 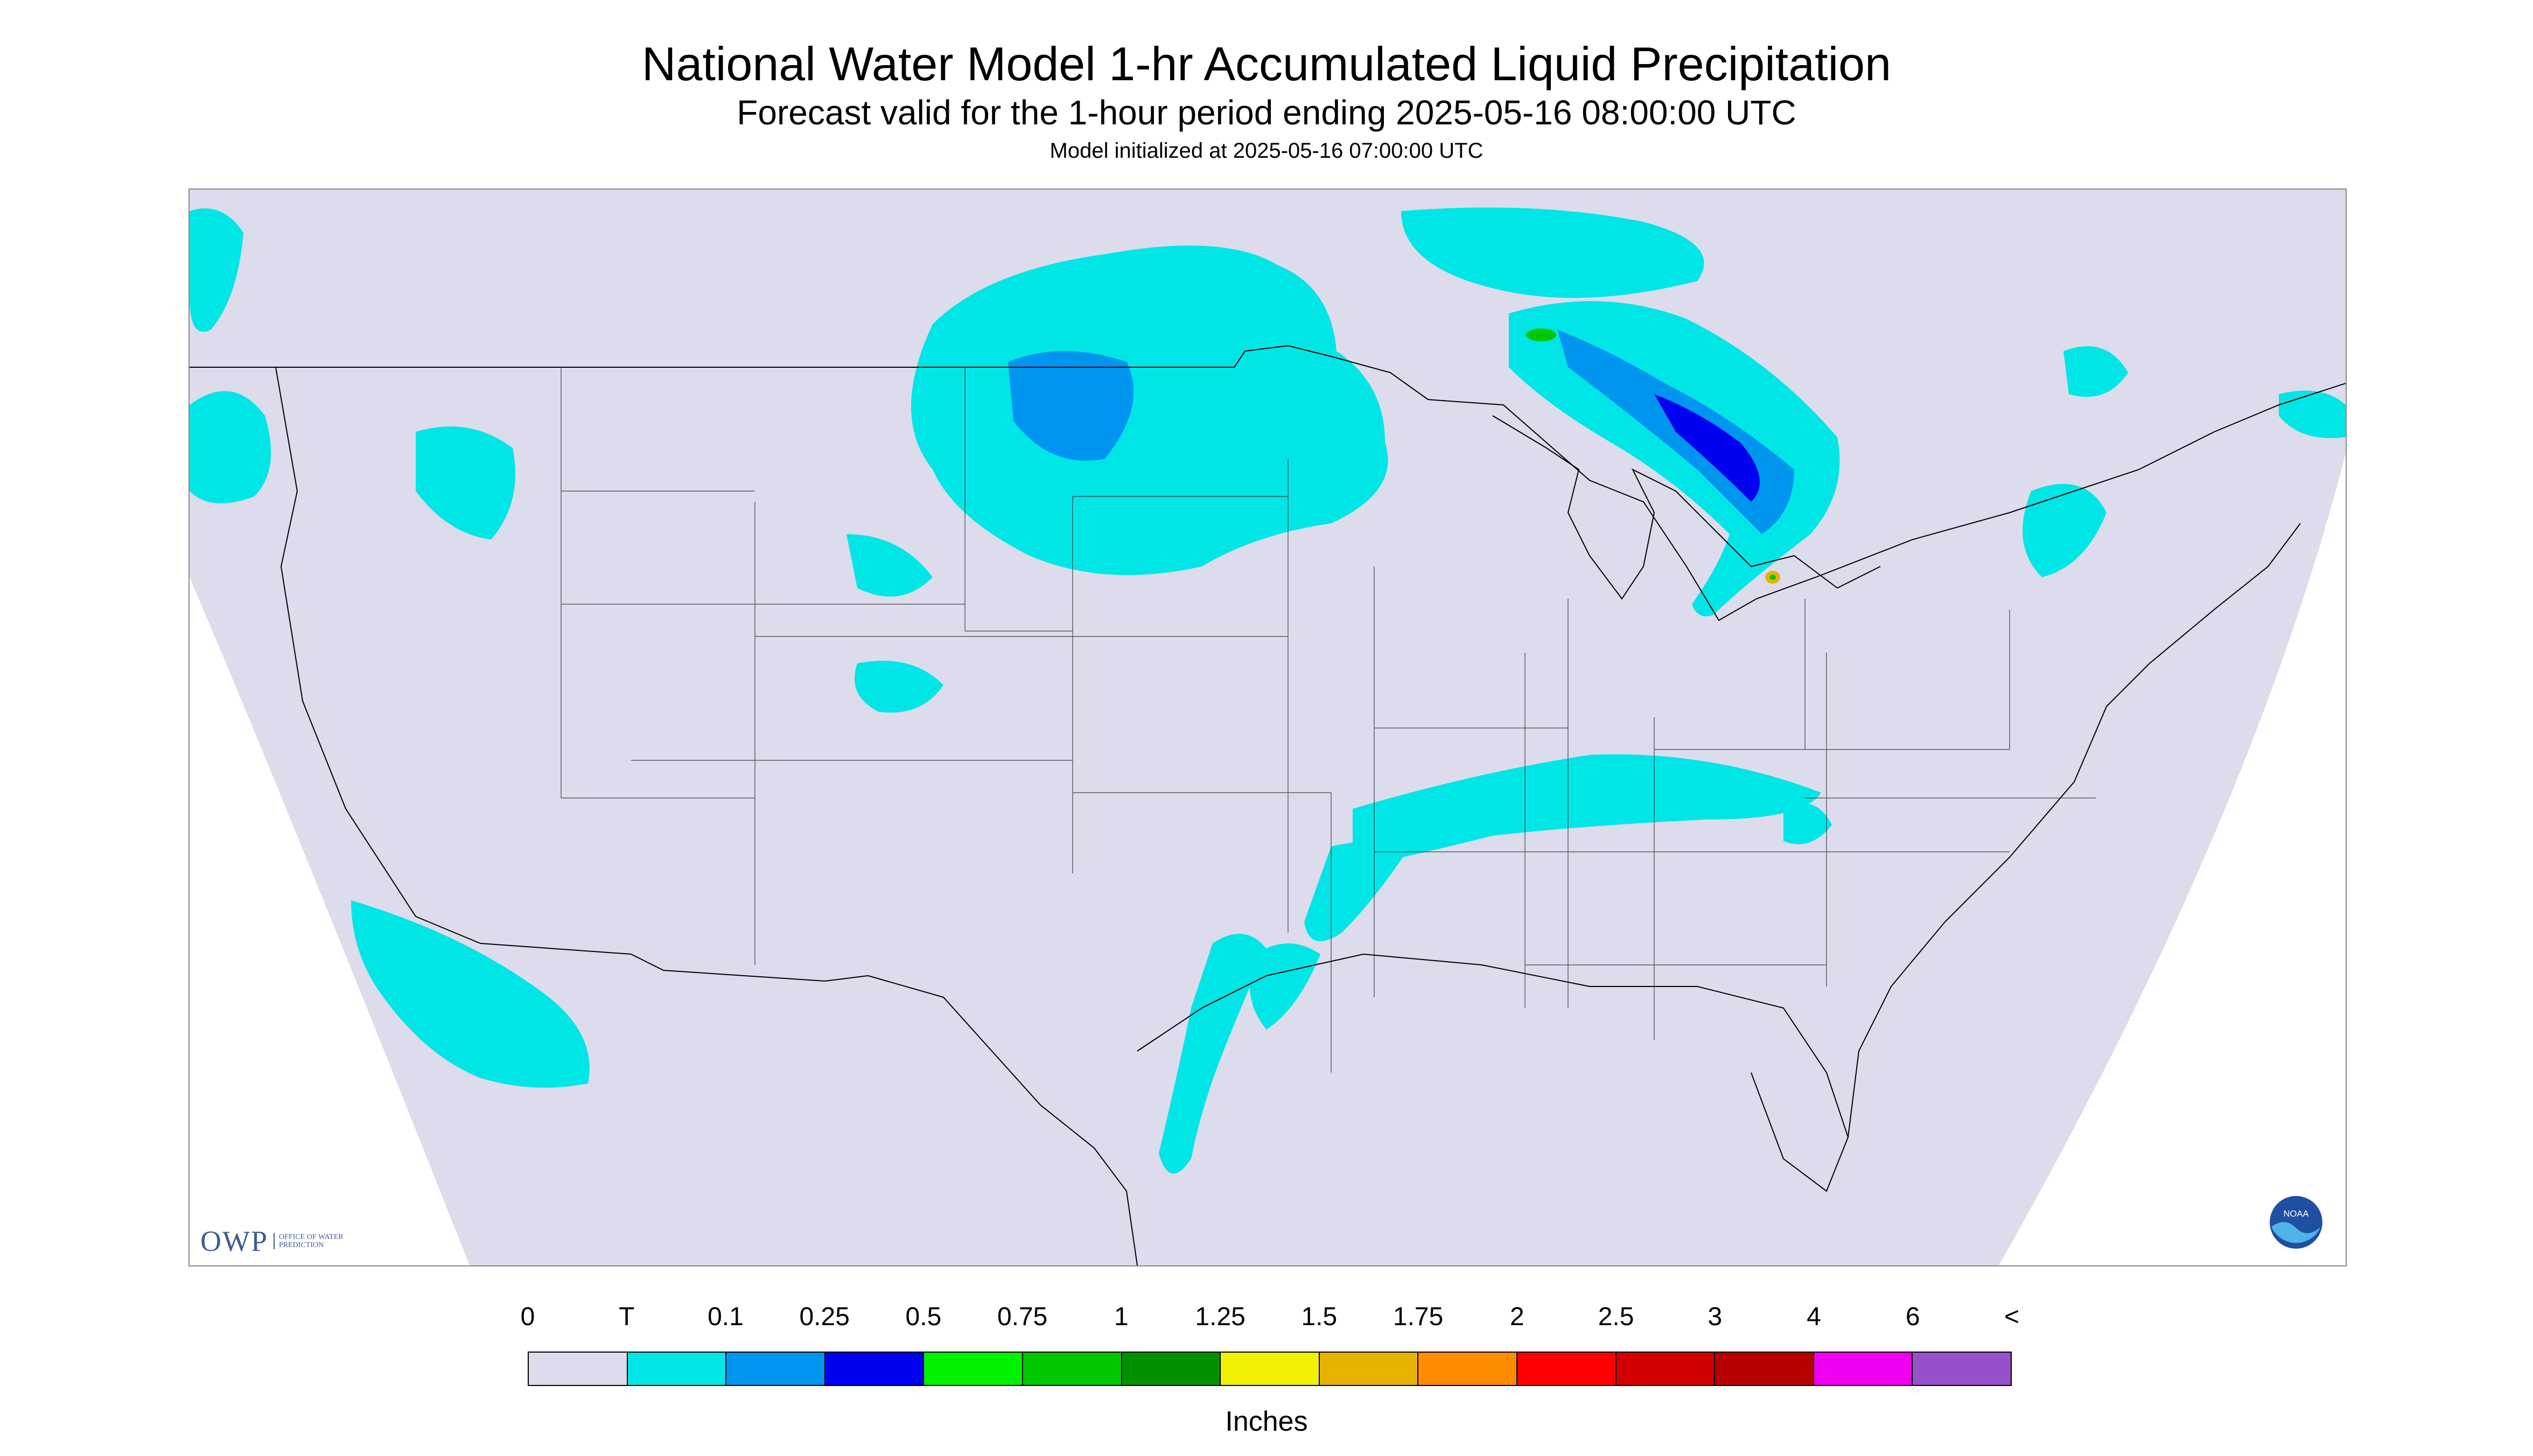 I want to click on precip-carolinas, so click(x=1807, y=823).